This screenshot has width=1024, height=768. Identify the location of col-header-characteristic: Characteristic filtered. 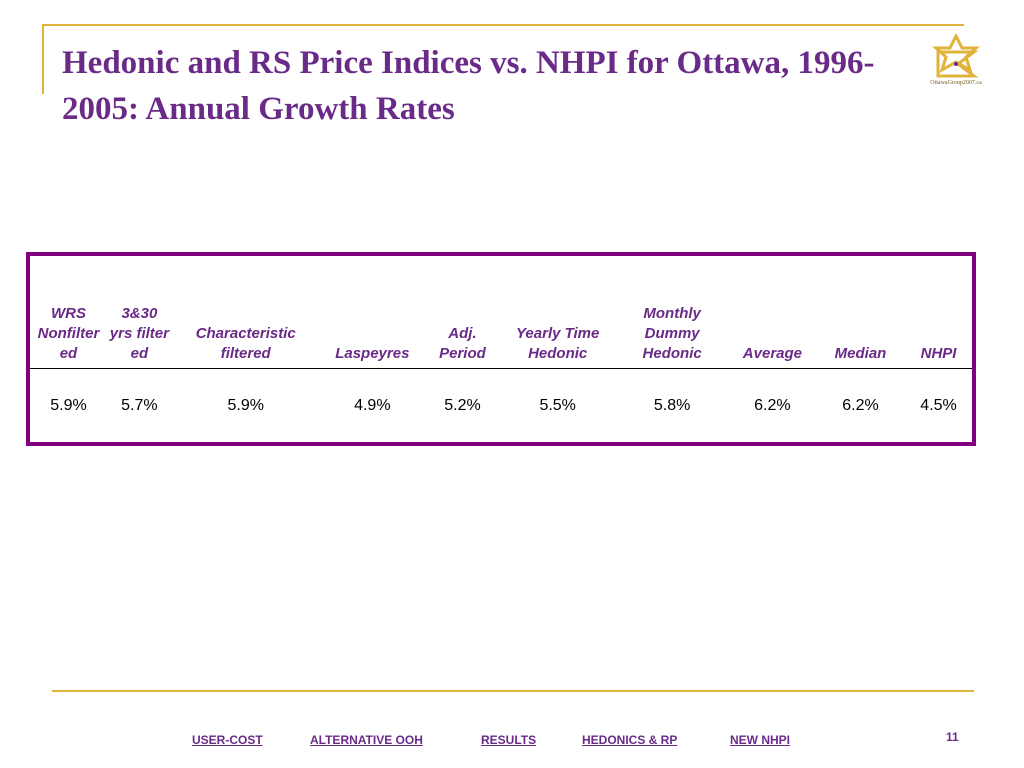
(245, 312).